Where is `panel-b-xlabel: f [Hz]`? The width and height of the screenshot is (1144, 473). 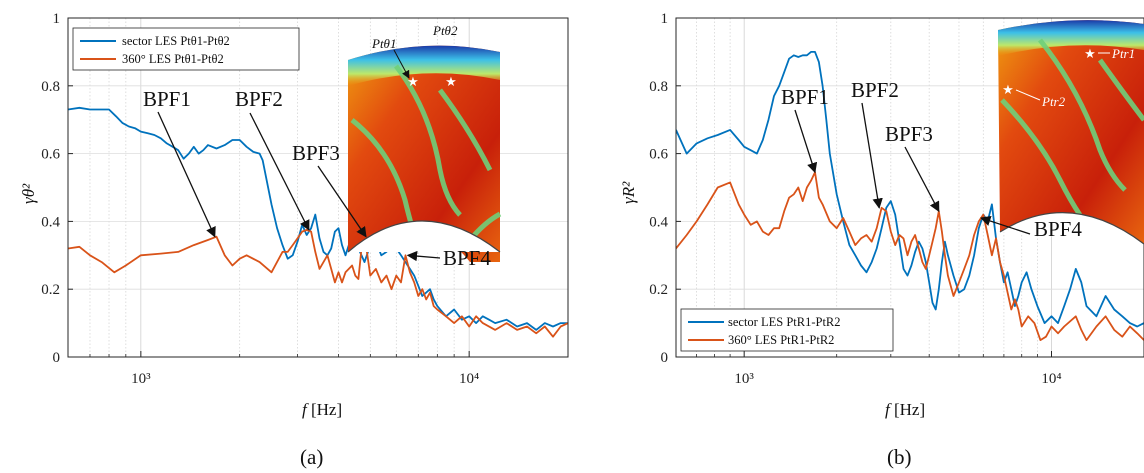
panel-b-xlabel: f [Hz] is located at coordinates (905, 409).